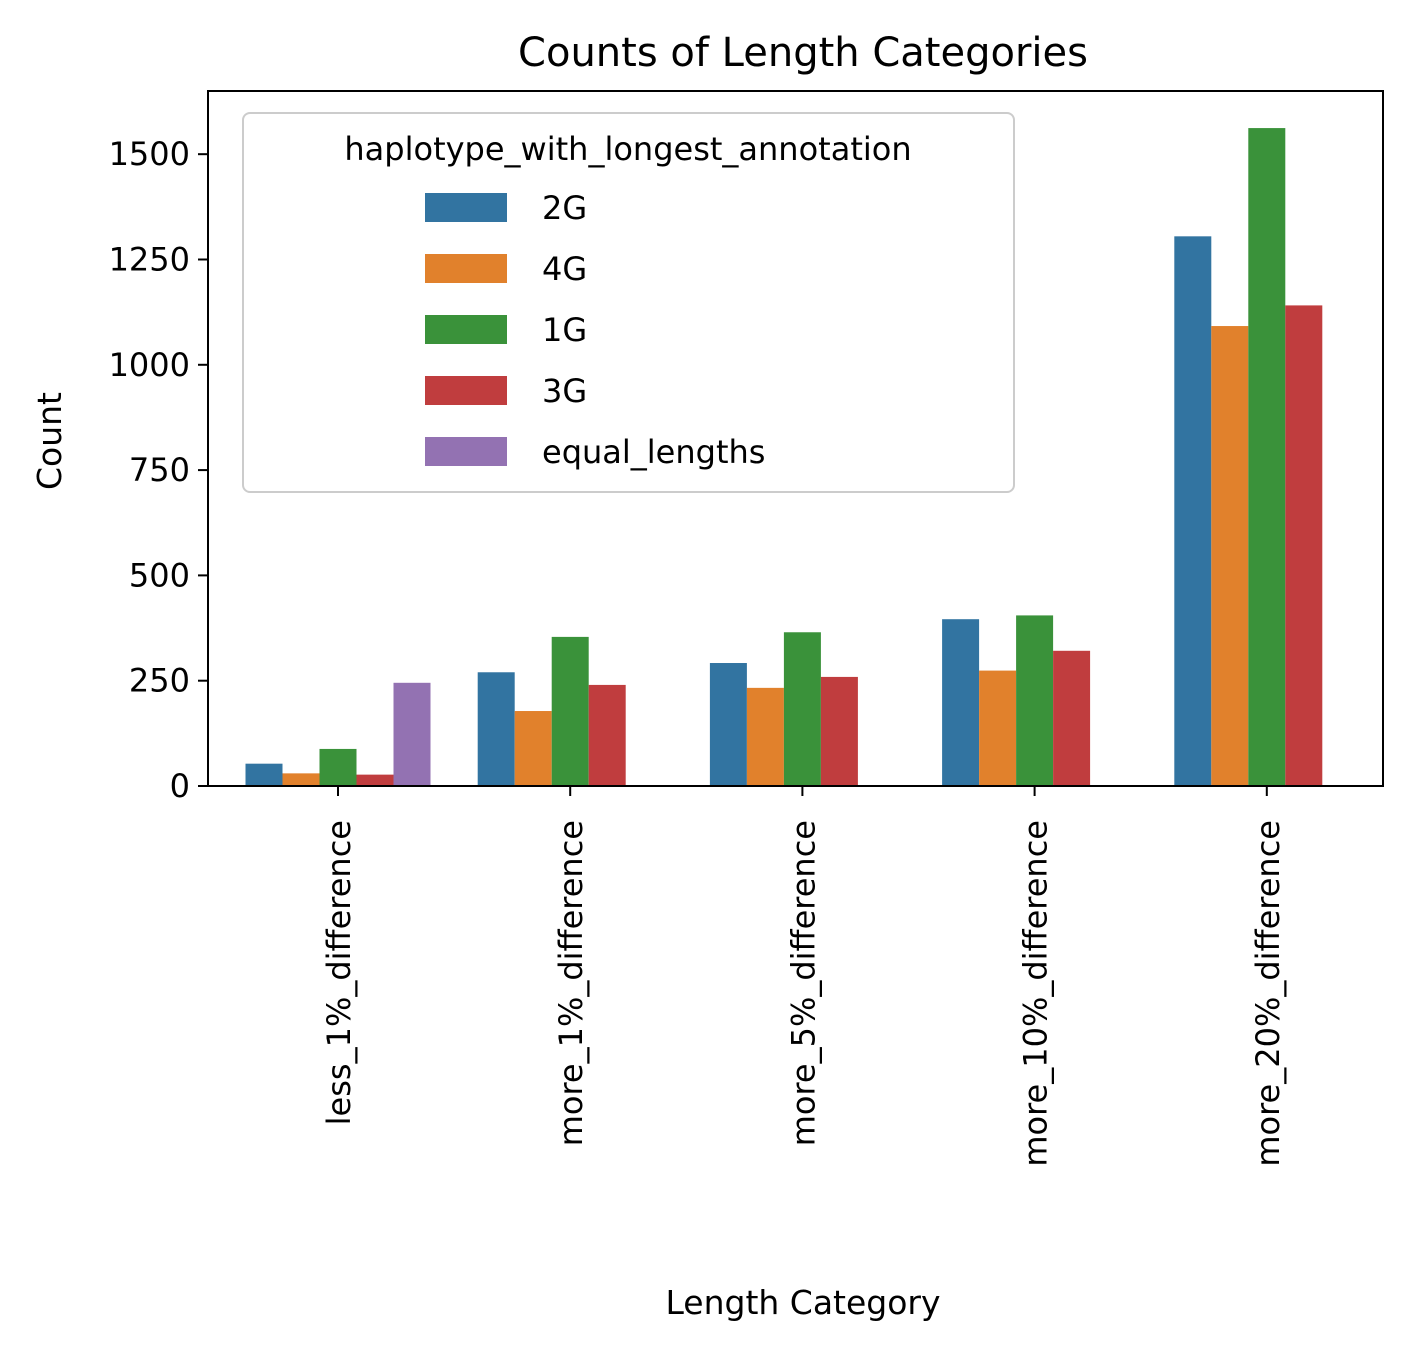  I want to click on legend-label-equal_lengths: equal_lengths, so click(653, 452).